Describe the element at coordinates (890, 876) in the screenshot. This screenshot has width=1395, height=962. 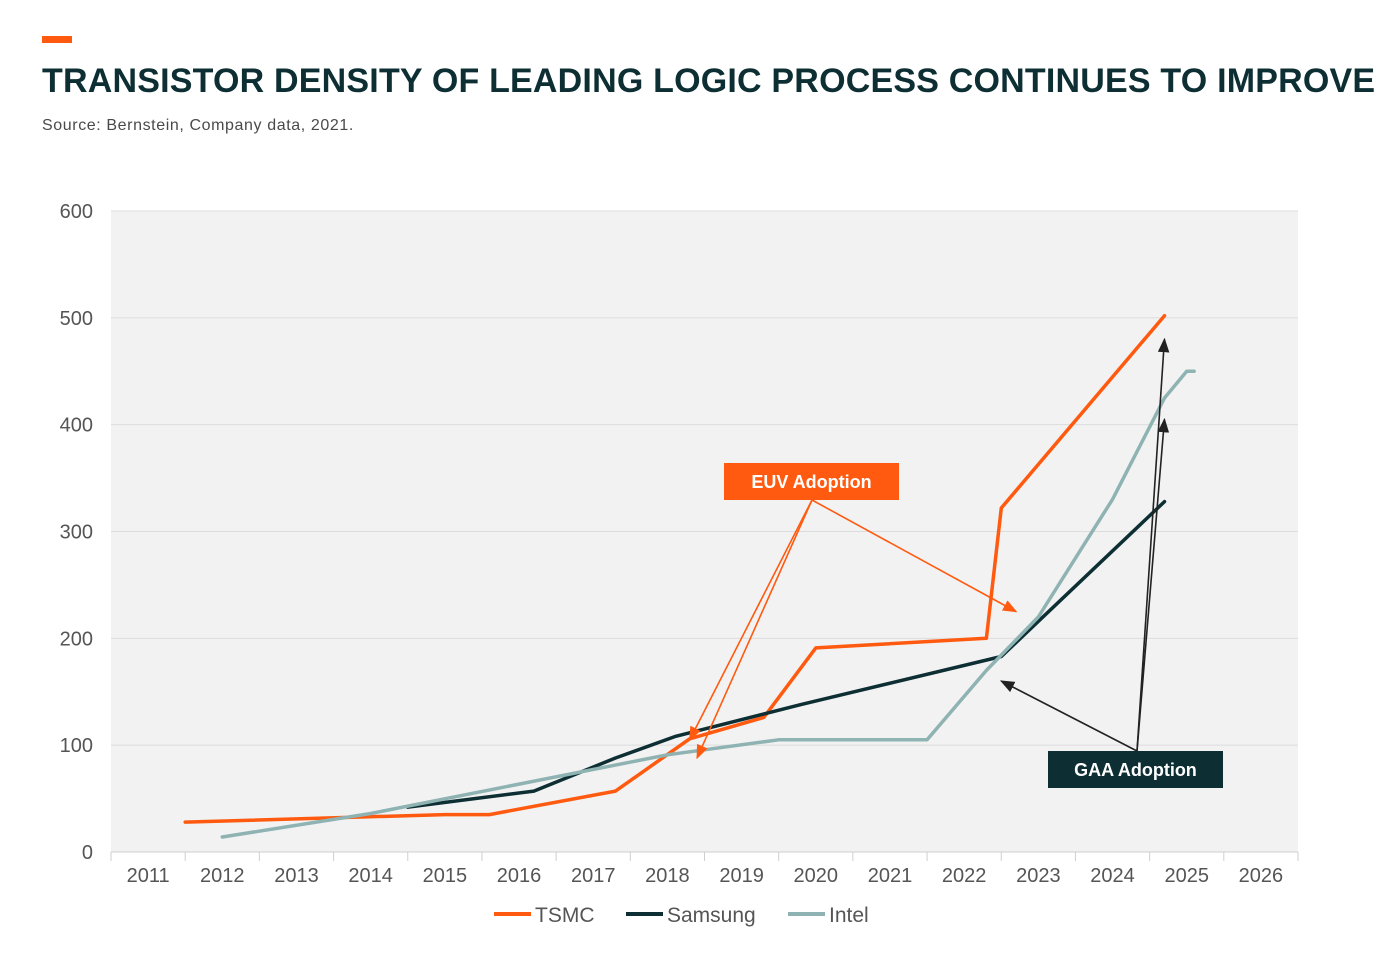
I see `x-tick-label: 2021` at that location.